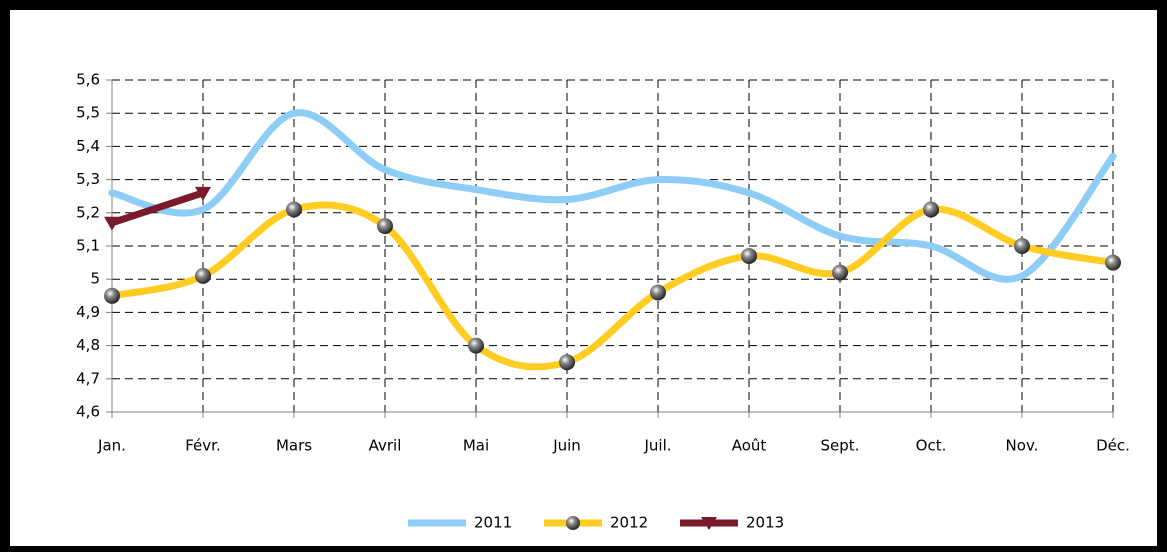  What do you see at coordinates (88, 113) in the screenshot?
I see `y-tick-label: 5,5` at bounding box center [88, 113].